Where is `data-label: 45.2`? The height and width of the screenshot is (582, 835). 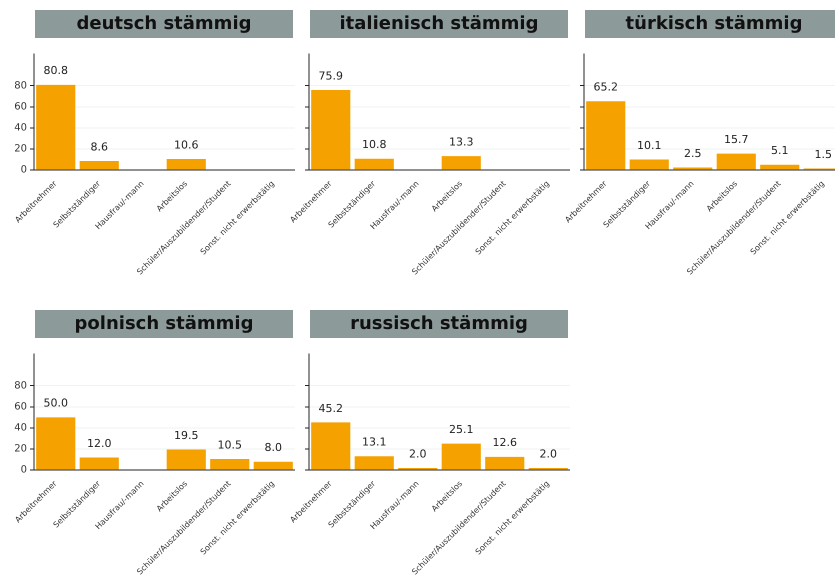 data-label: 45.2 is located at coordinates (330, 408).